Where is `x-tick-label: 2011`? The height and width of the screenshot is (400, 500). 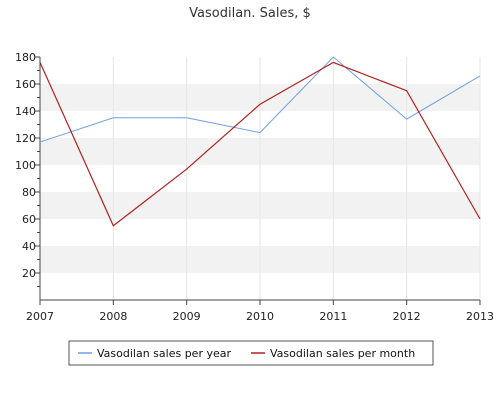 x-tick-label: 2011 is located at coordinates (333, 316).